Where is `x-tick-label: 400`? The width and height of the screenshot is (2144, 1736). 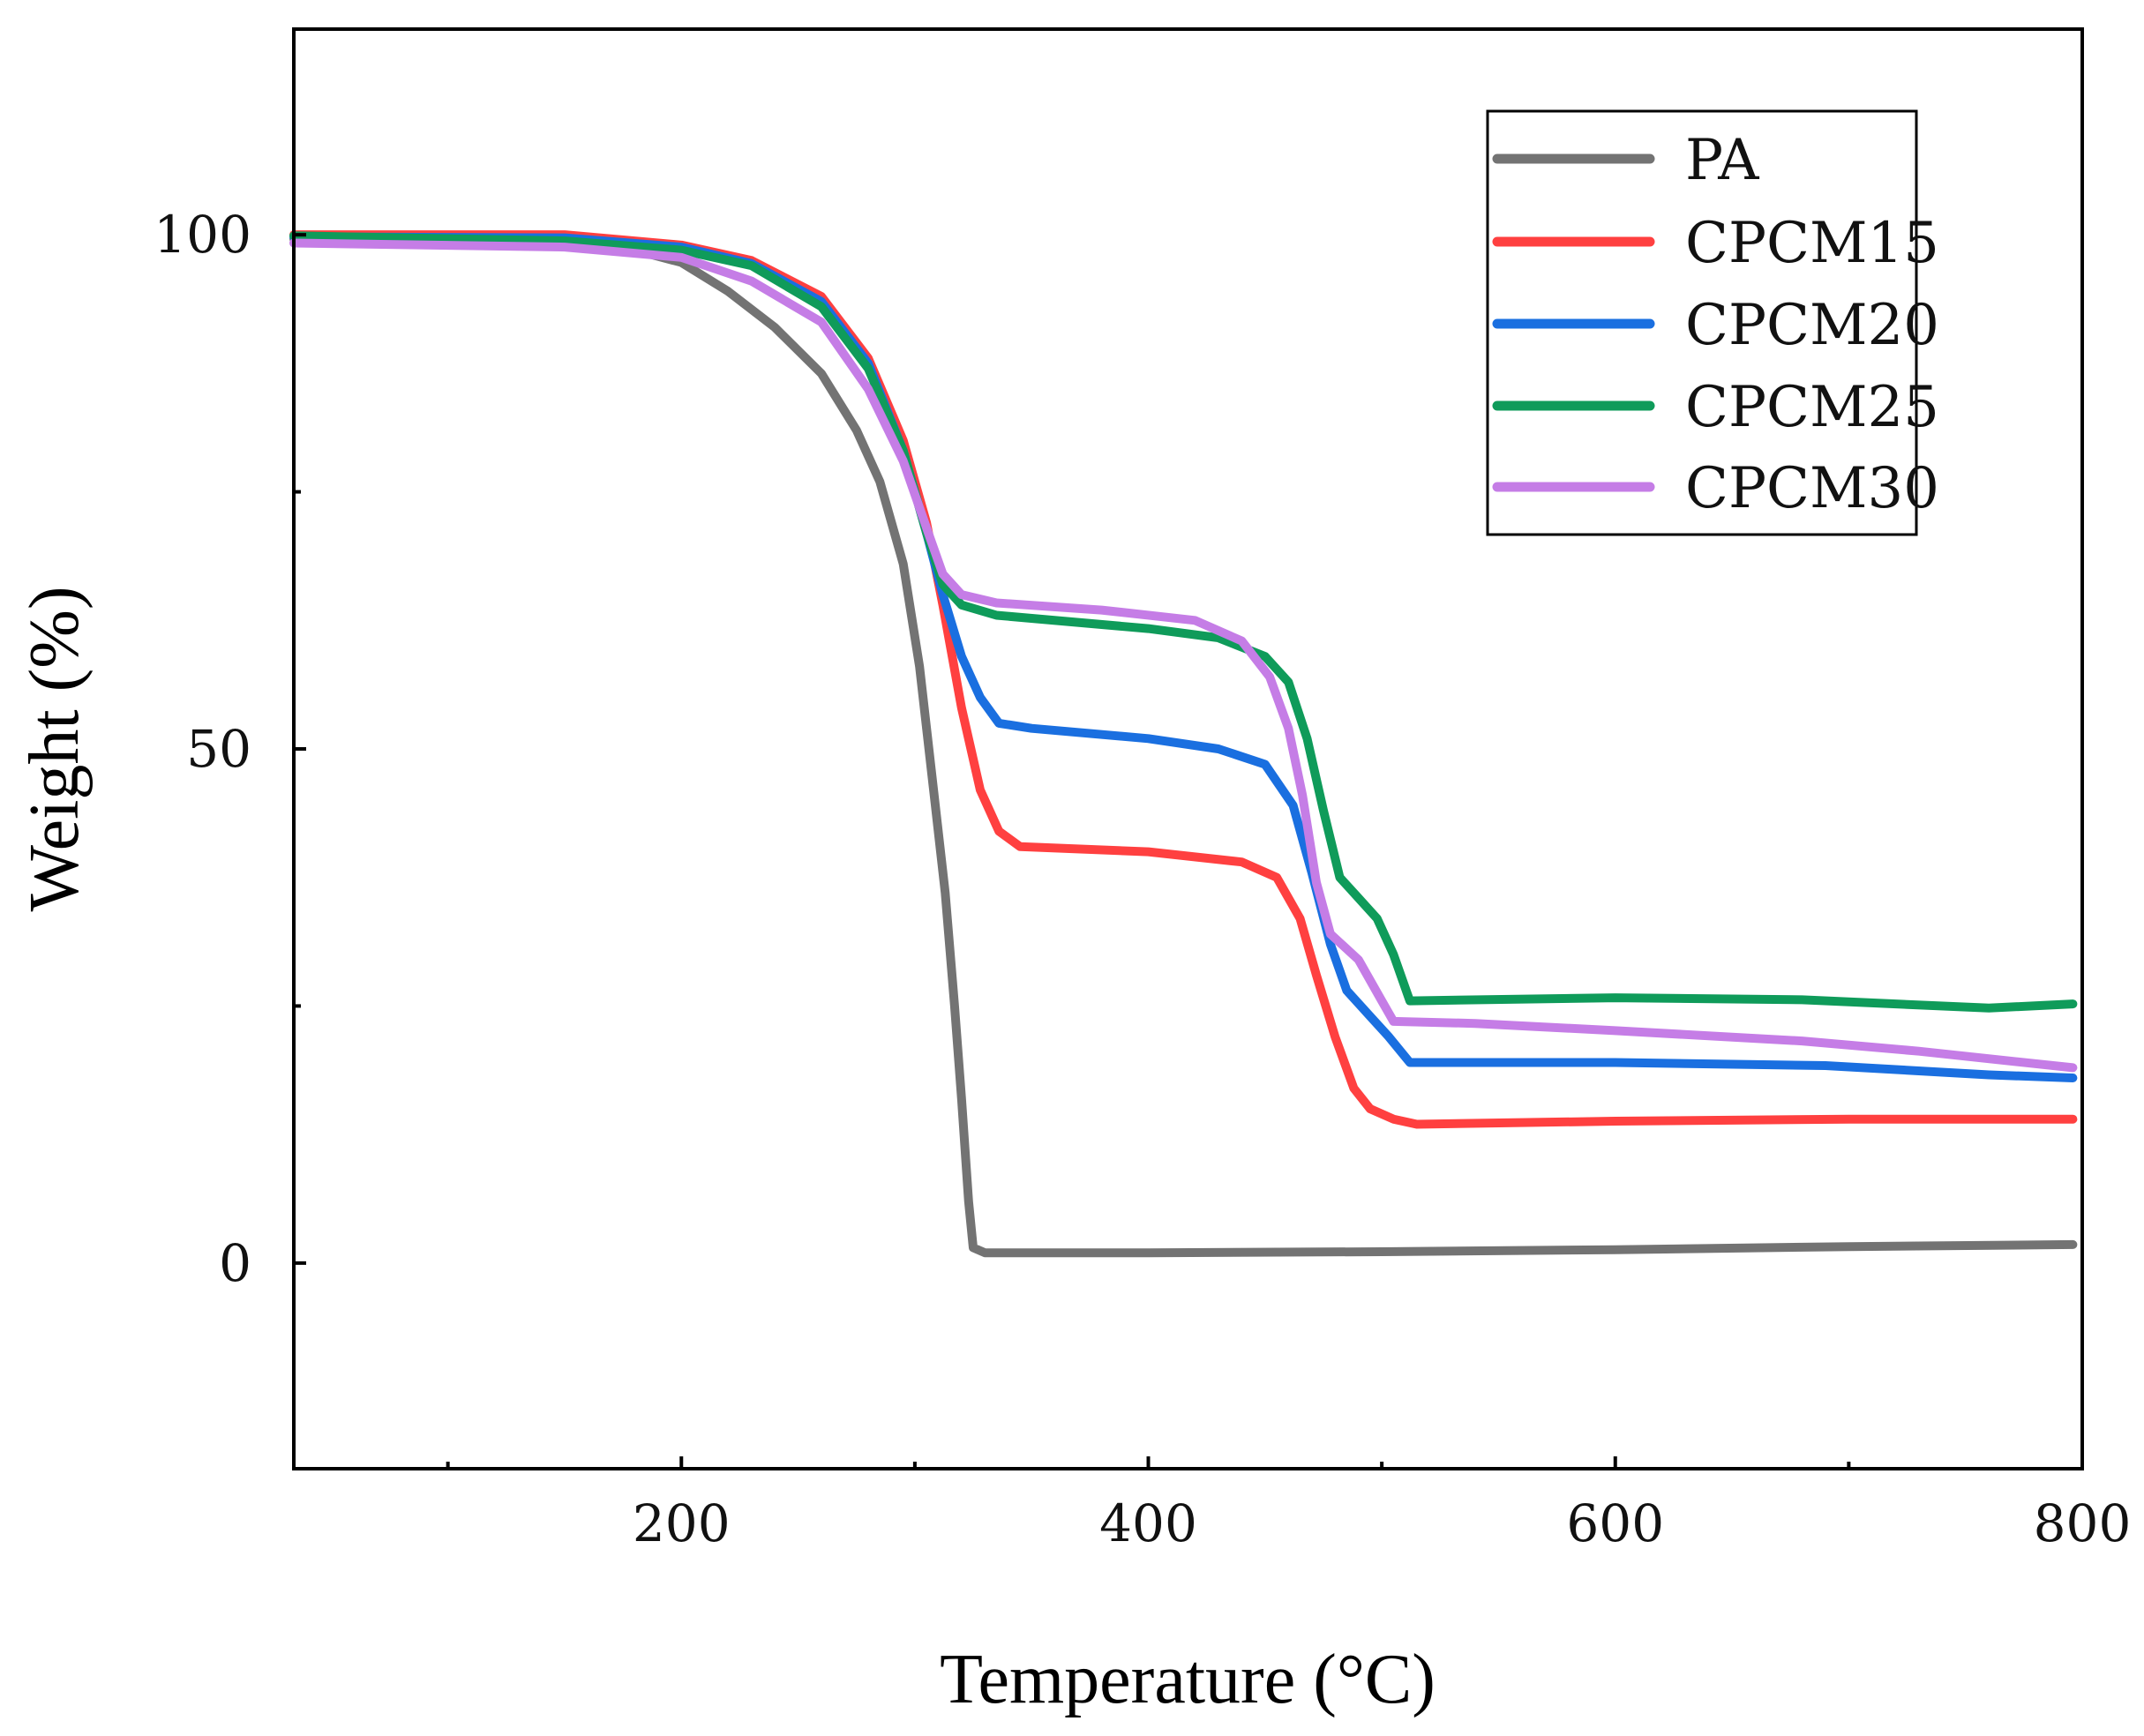 x-tick-label: 400 is located at coordinates (1148, 1523).